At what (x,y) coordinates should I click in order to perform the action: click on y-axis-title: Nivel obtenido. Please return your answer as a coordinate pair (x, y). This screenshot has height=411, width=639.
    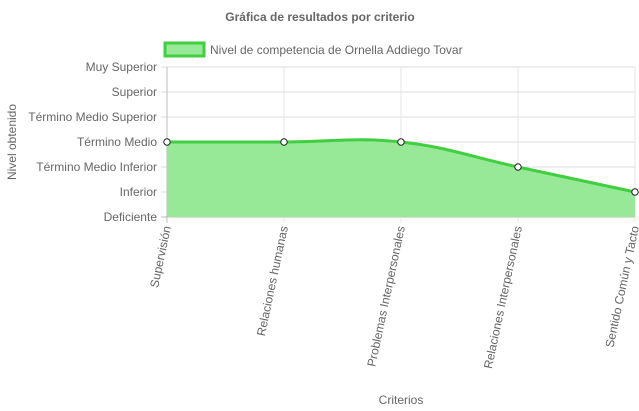
    Looking at the image, I should click on (12, 142).